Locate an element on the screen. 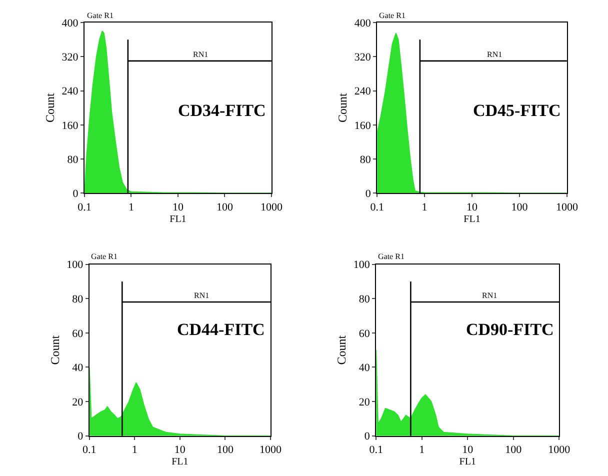 This screenshot has height=476, width=608. annotation: CD34-FITC is located at coordinates (222, 110).